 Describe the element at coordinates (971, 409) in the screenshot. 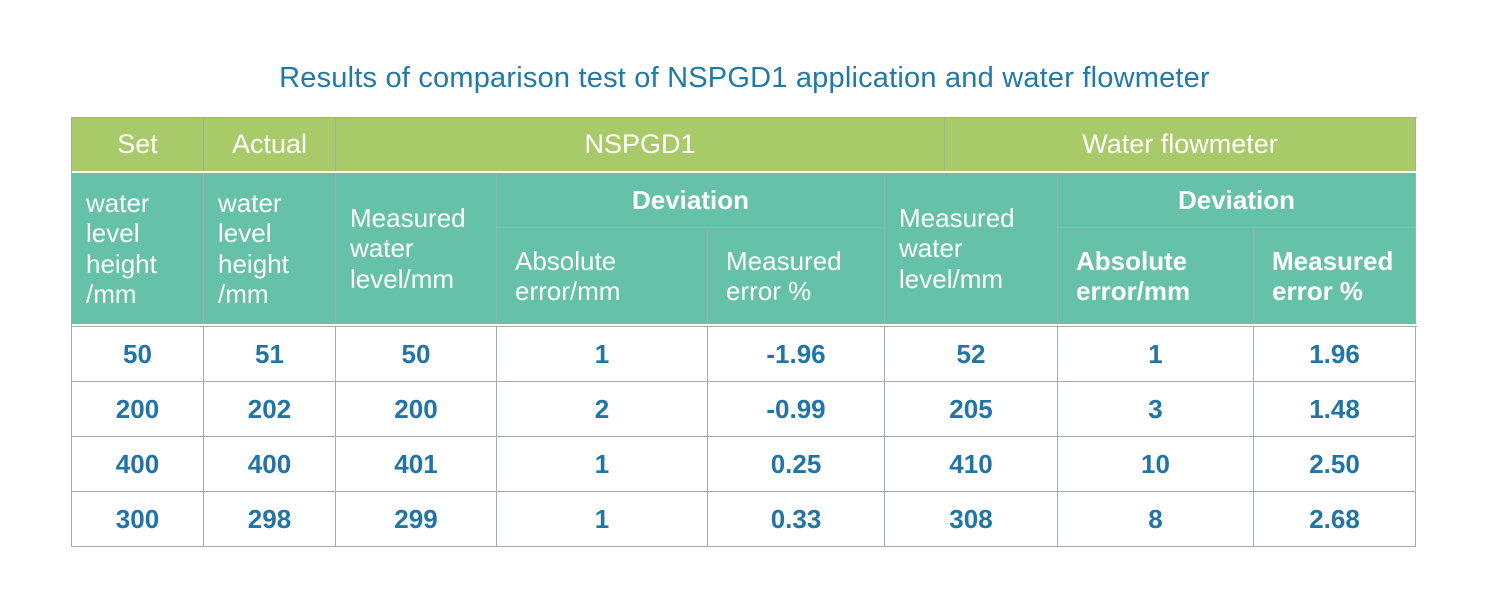

I see `table-cell: 205` at that location.